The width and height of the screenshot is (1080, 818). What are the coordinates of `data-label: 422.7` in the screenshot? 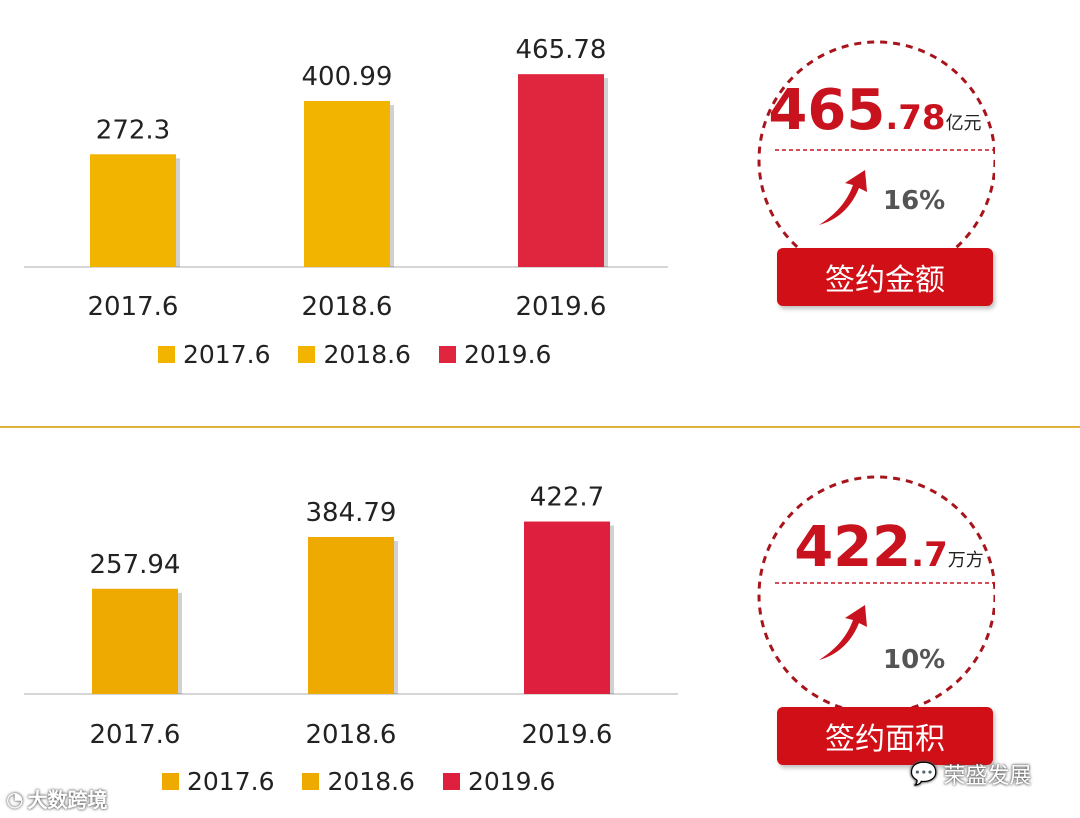 It's located at (567, 498).